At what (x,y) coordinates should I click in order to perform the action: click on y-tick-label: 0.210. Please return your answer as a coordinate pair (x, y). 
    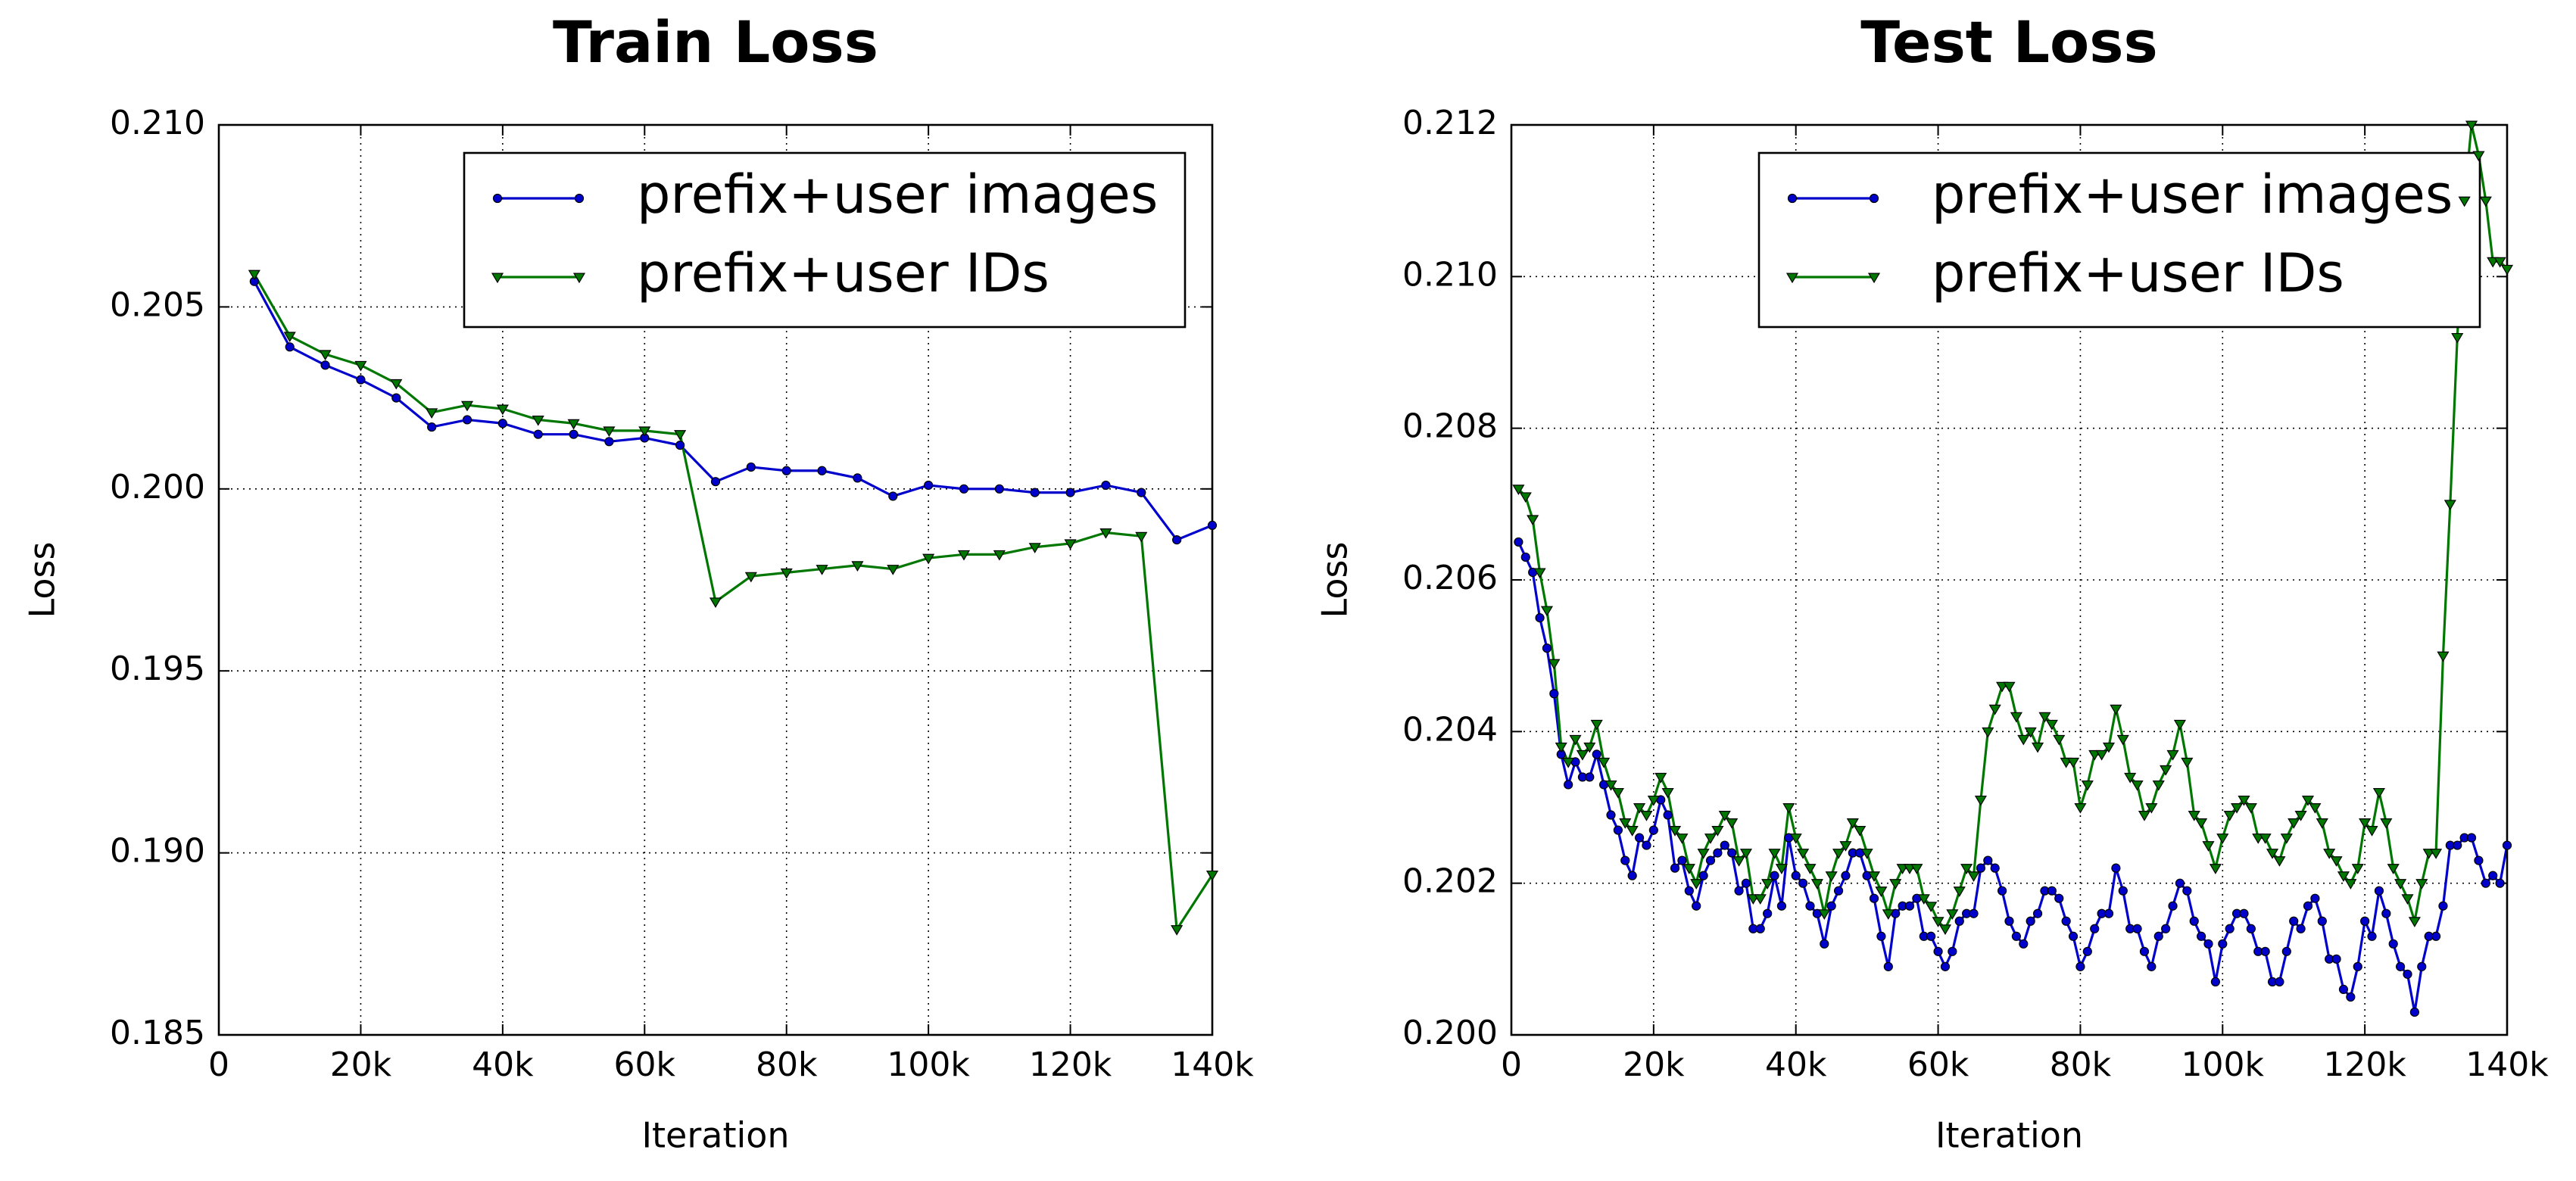
    Looking at the image, I should click on (1450, 274).